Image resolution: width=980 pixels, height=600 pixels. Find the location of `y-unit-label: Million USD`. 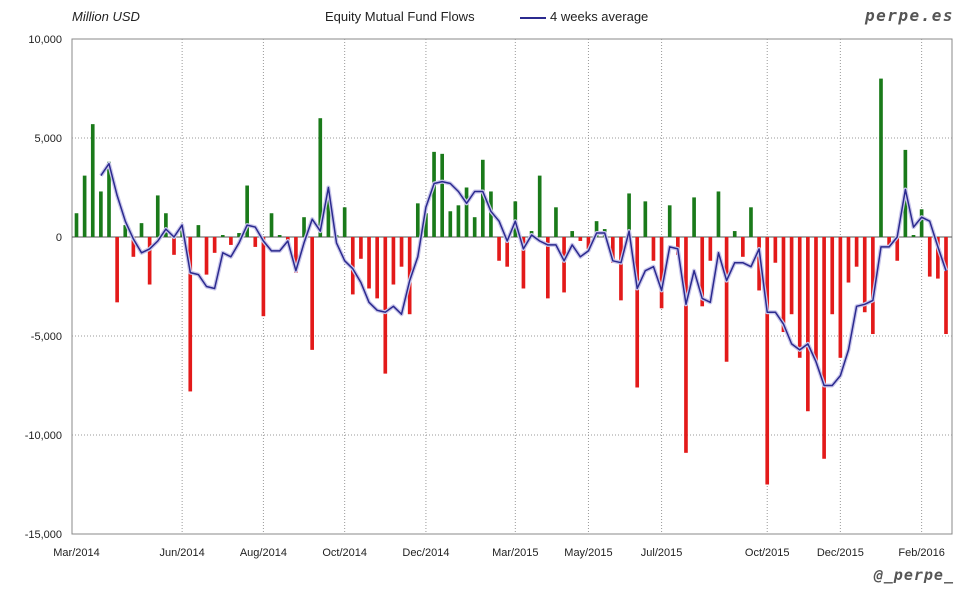

y-unit-label: Million USD is located at coordinates (106, 16).